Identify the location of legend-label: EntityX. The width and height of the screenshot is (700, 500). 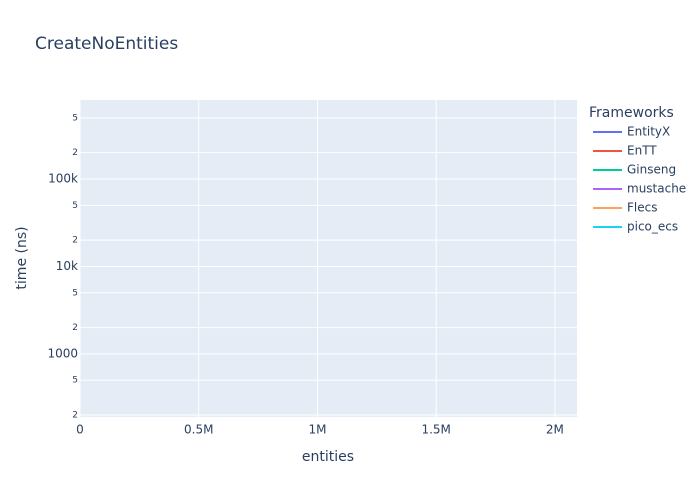
(648, 132).